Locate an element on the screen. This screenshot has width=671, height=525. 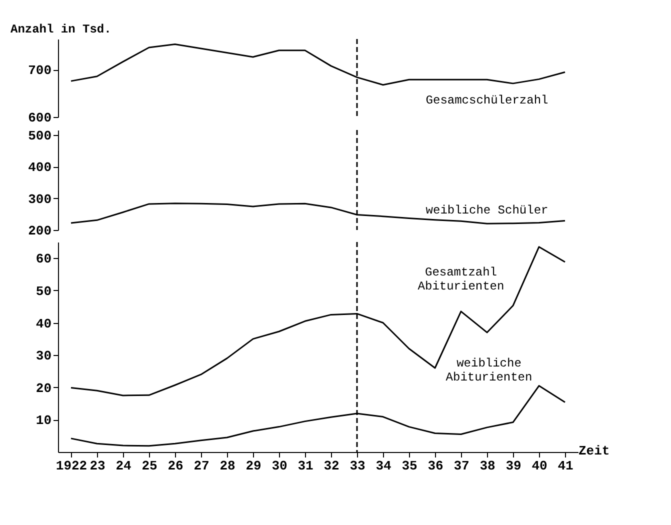
y-tick-label: 300 is located at coordinates (40, 199).